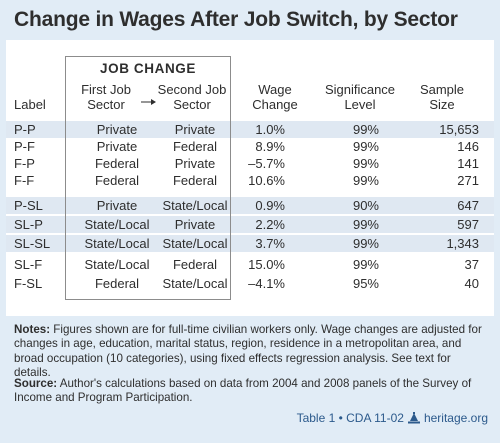 This screenshot has height=443, width=500. What do you see at coordinates (36, 383) in the screenshot?
I see `source-label: Source:` at bounding box center [36, 383].